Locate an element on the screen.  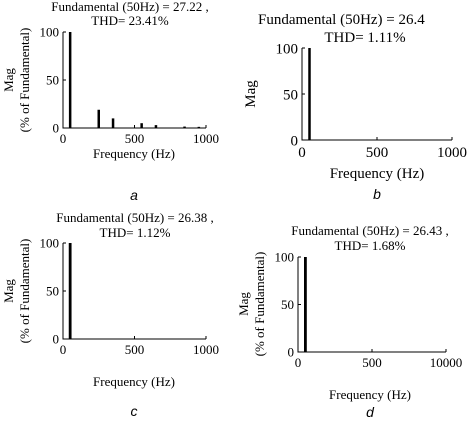
chart-title-line1: Fundamental (50Hz) = 26.4 is located at coordinates (341, 20).